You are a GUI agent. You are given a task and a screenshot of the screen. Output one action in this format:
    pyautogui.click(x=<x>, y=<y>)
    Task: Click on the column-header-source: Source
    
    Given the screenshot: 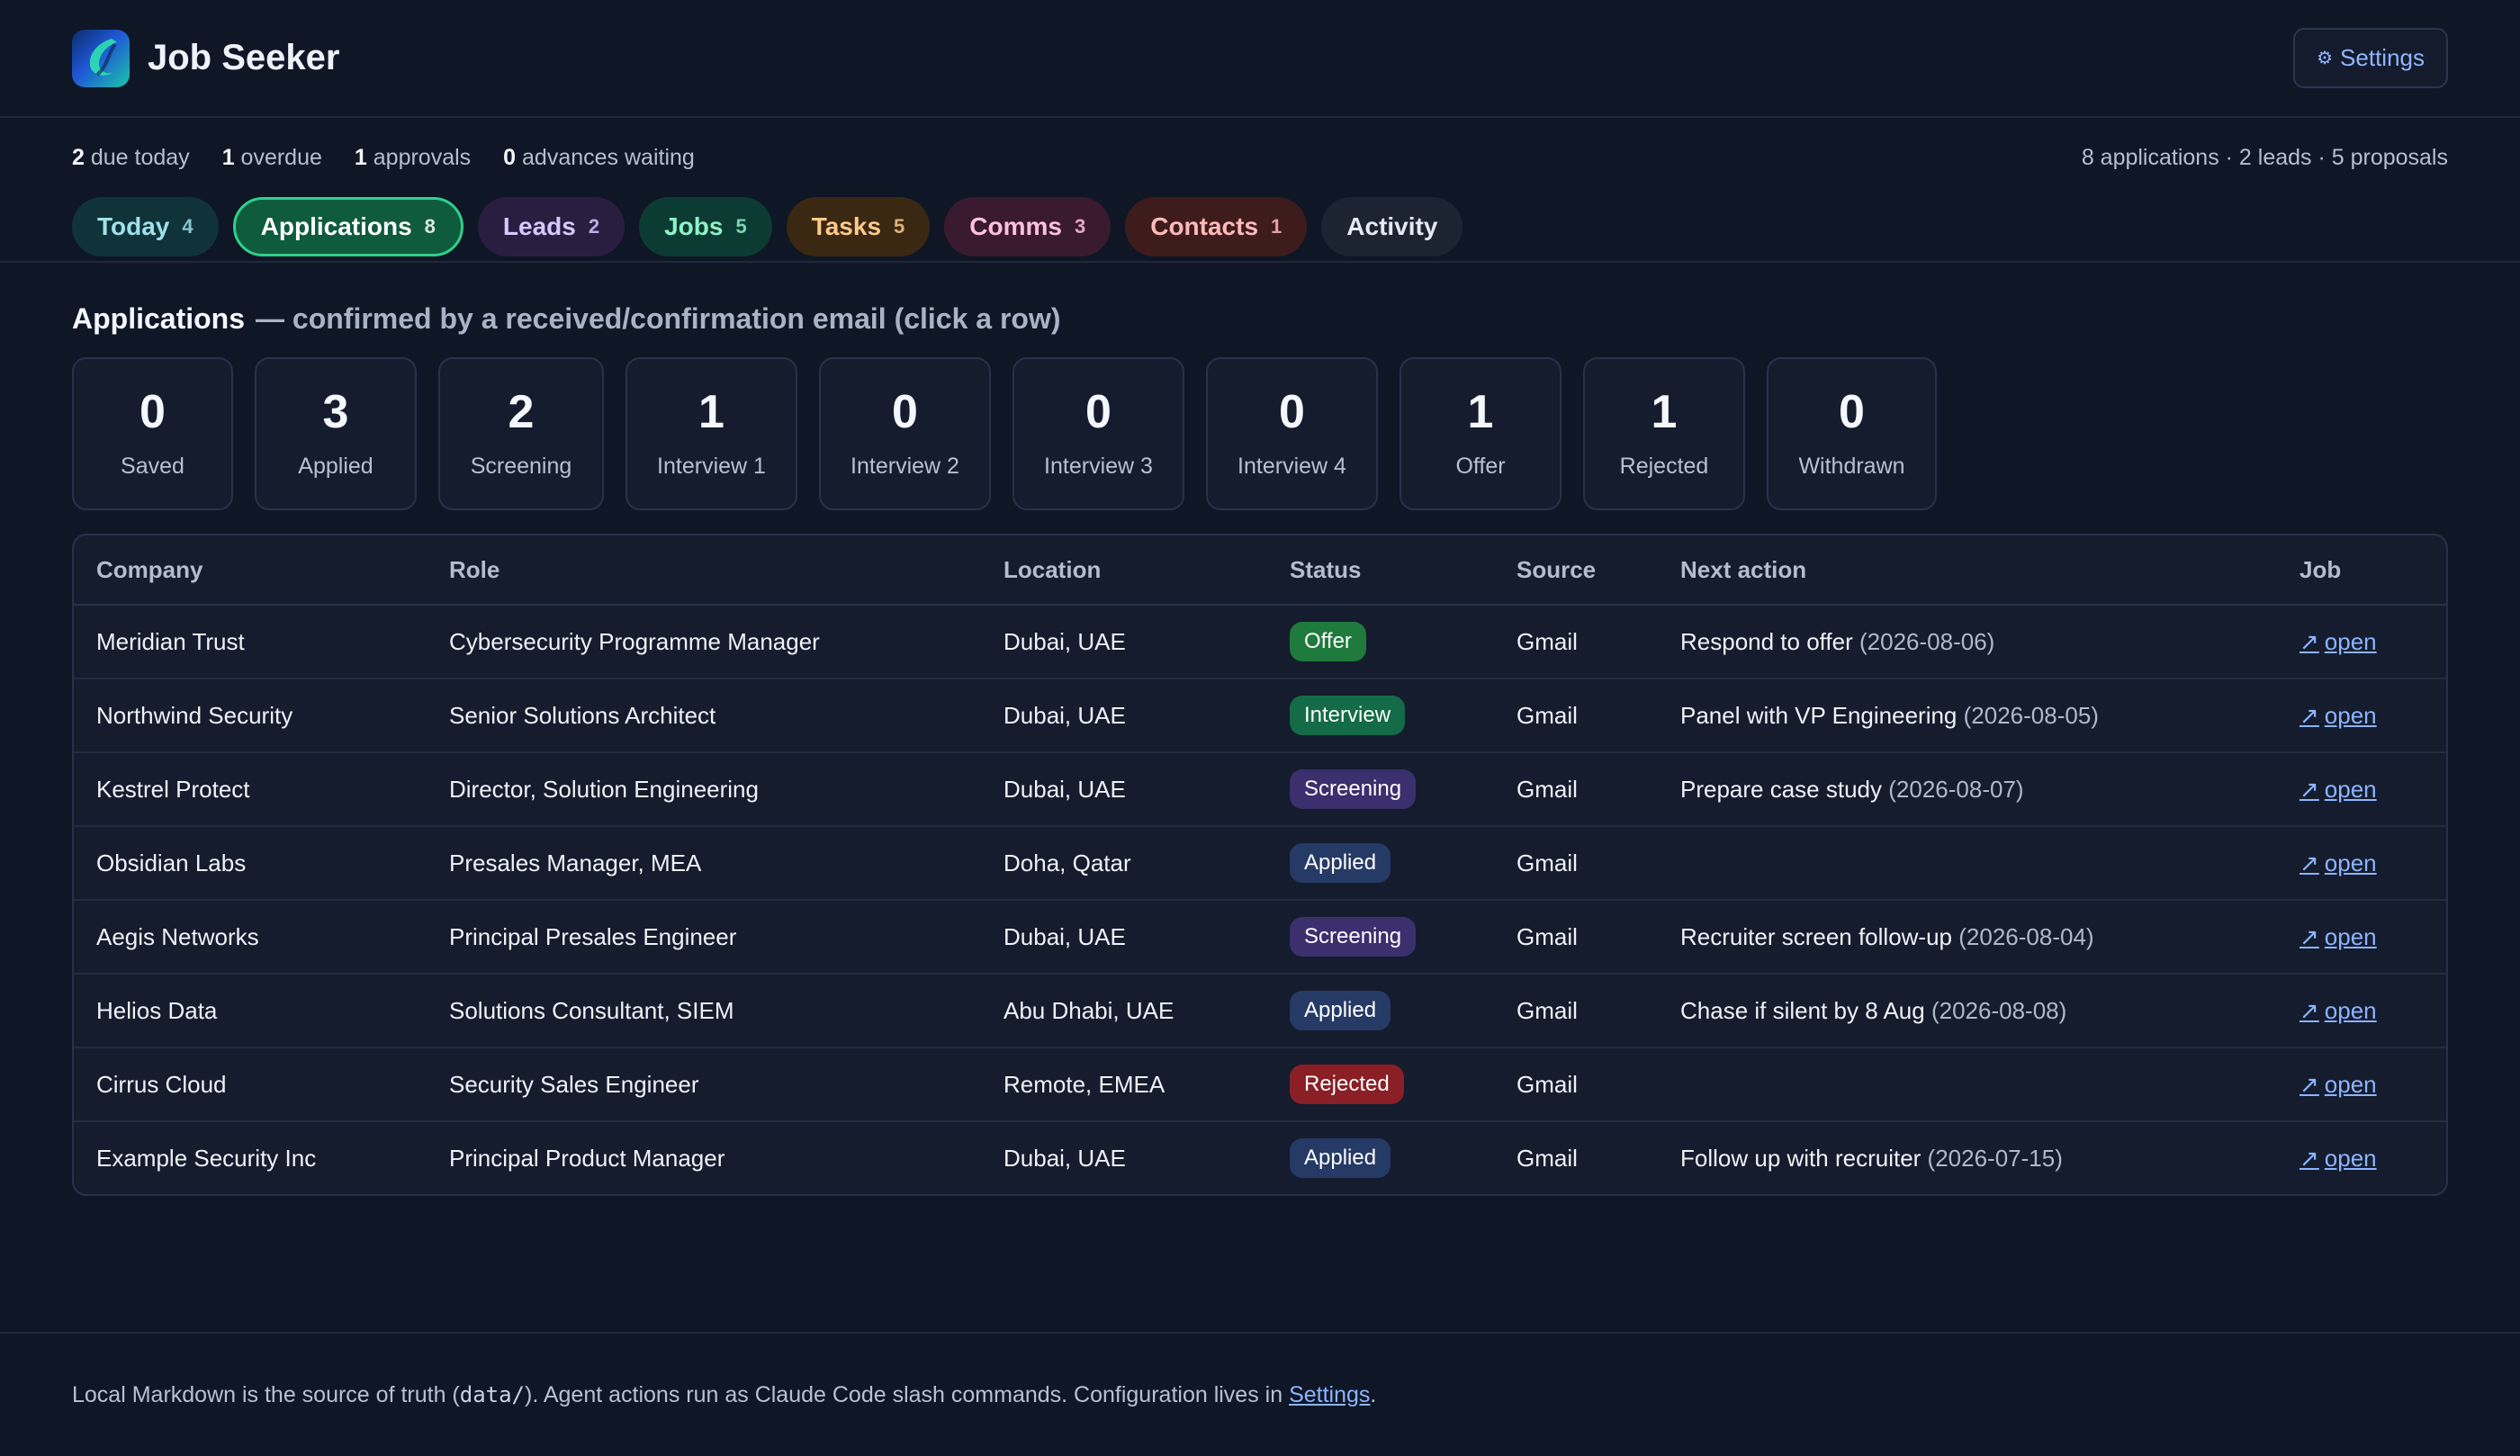 What is the action you would take?
    pyautogui.click(x=1576, y=570)
    